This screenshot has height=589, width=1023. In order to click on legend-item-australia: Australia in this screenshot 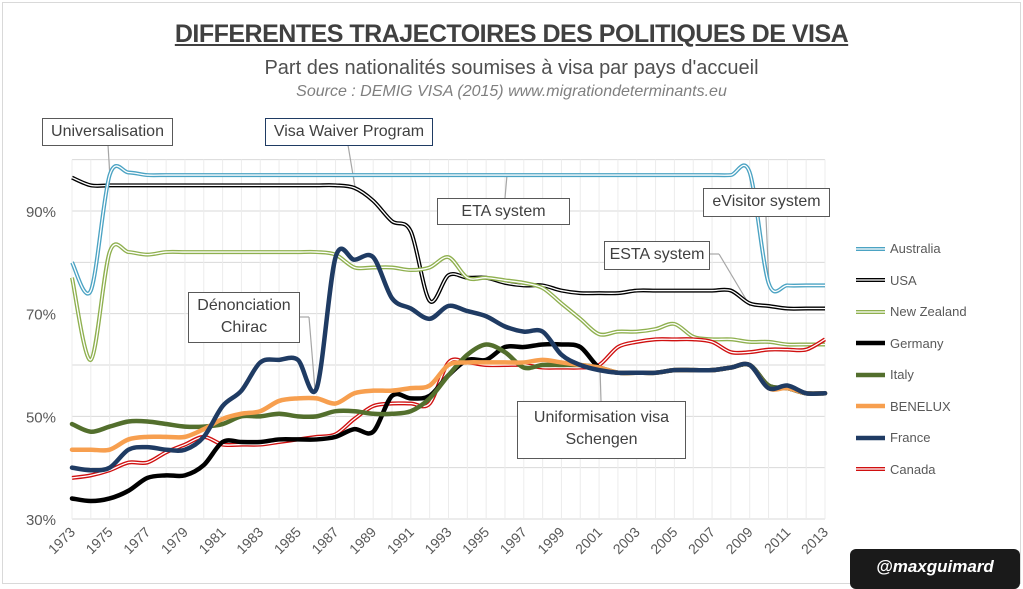, I will do `click(935, 250)`.